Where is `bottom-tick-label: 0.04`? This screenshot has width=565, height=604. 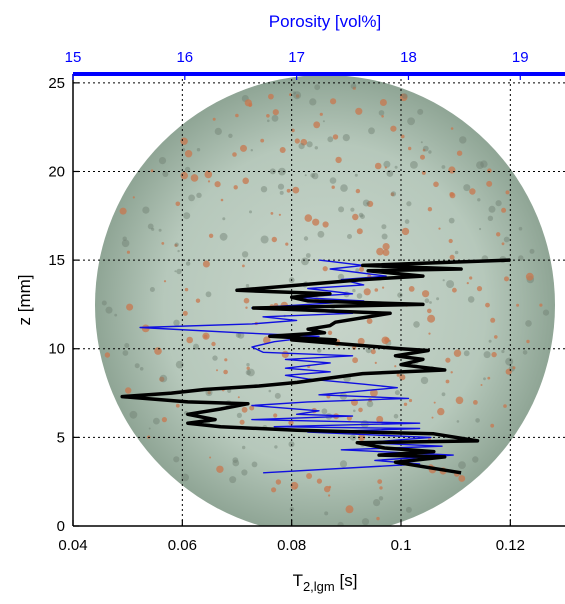
bottom-tick-label: 0.04 is located at coordinates (72, 545).